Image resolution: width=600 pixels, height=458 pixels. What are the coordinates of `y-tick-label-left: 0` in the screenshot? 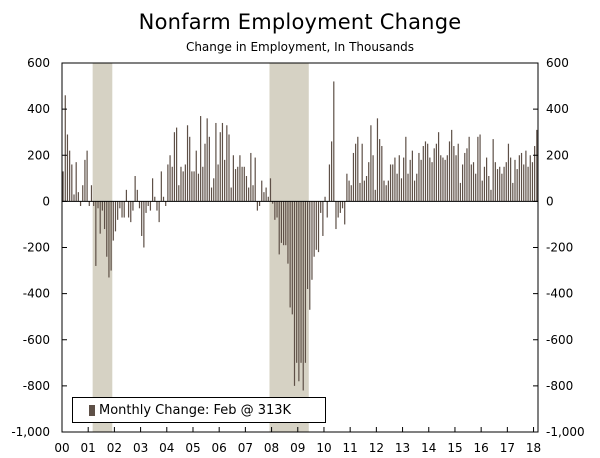 It's located at (46, 201).